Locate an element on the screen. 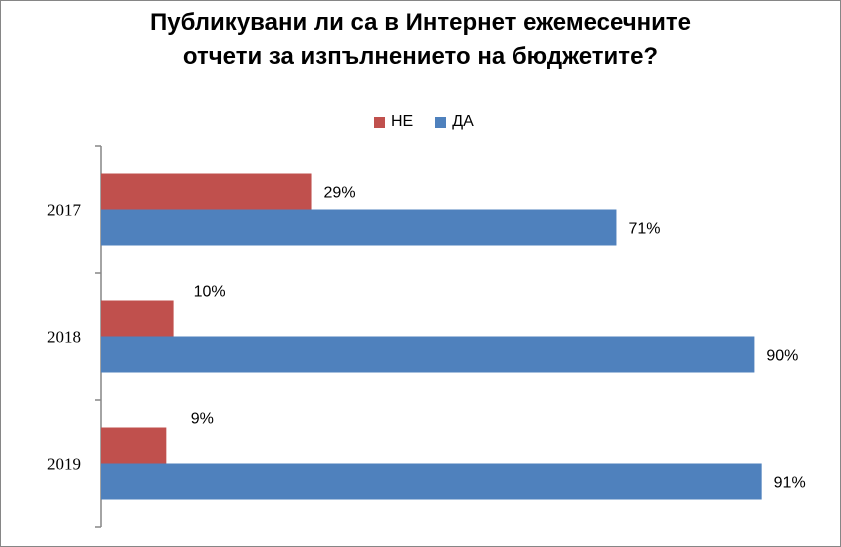  chart-legend: НЕ ДА is located at coordinates (435, 122).